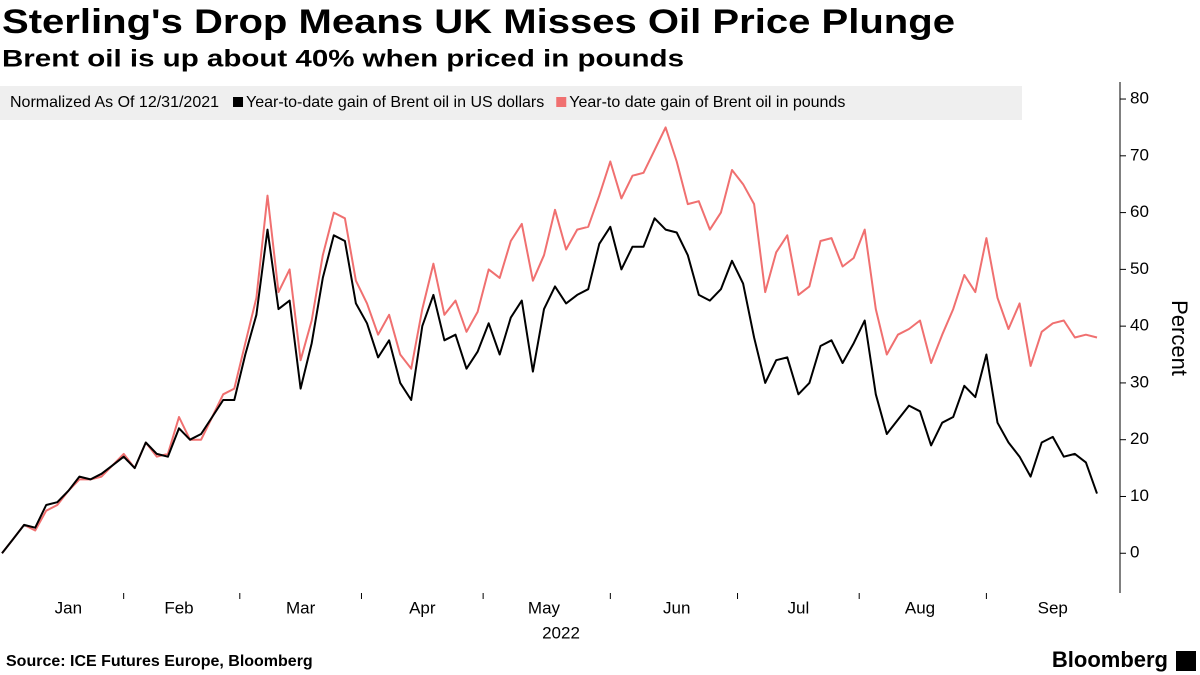 This screenshot has height=675, width=1200. What do you see at coordinates (1139, 98) in the screenshot?
I see `y-tick-label: 80` at bounding box center [1139, 98].